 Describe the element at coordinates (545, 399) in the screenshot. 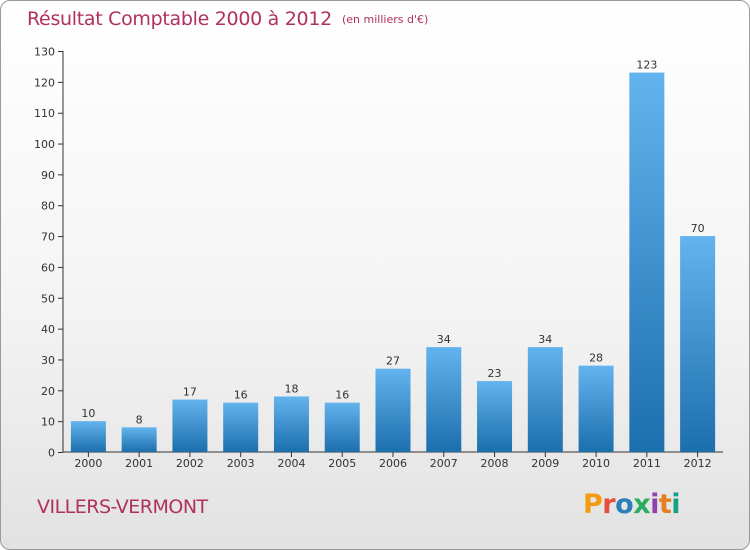

I see `bar-2009` at that location.